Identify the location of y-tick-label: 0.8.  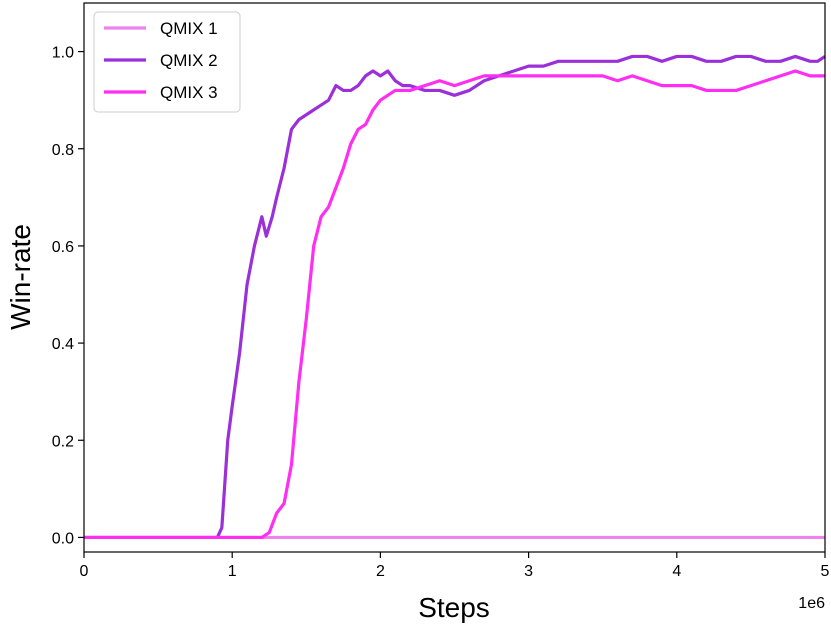
(63, 150).